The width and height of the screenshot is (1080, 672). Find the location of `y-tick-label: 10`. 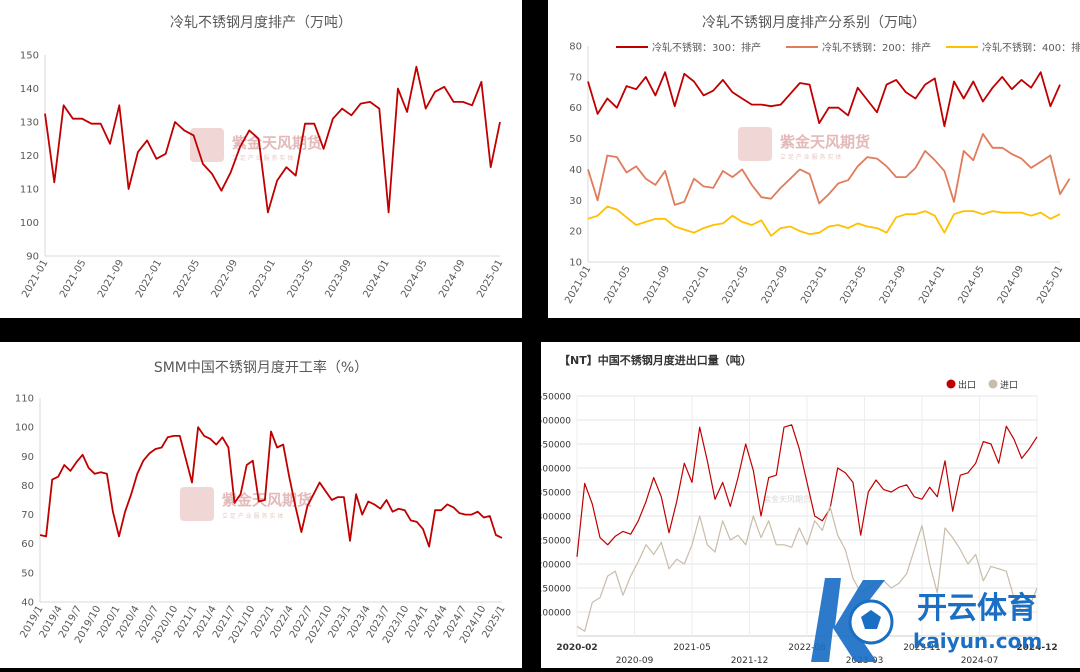

y-tick-label: 10 is located at coordinates (575, 263).